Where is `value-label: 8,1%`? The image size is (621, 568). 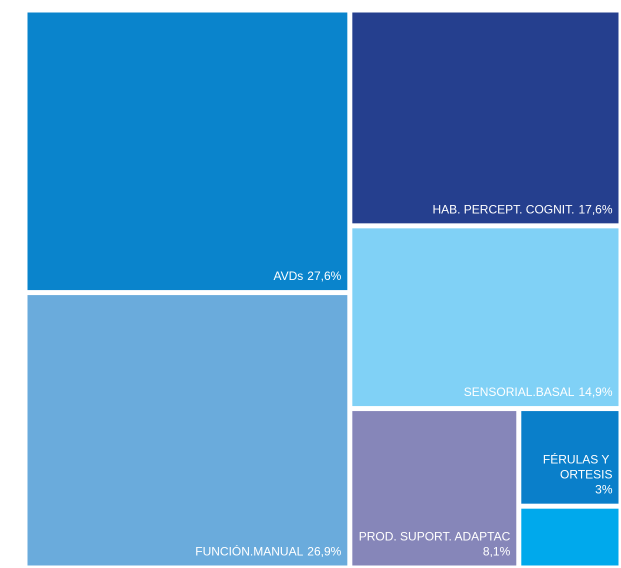
value-label: 8,1% is located at coordinates (497, 552).